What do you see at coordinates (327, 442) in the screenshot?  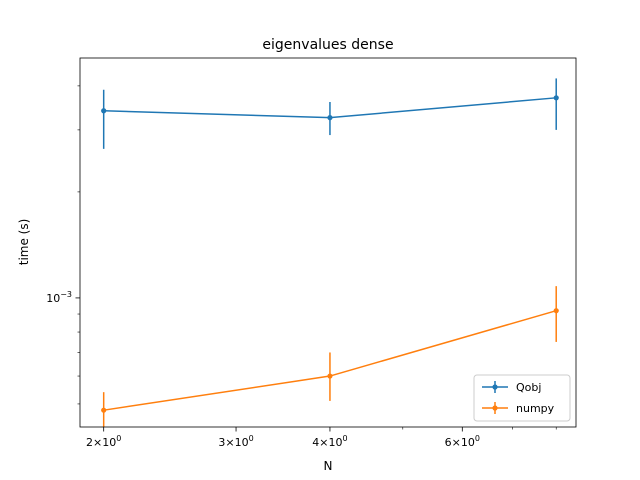 I see `x-tick-label-base: 4×10` at bounding box center [327, 442].